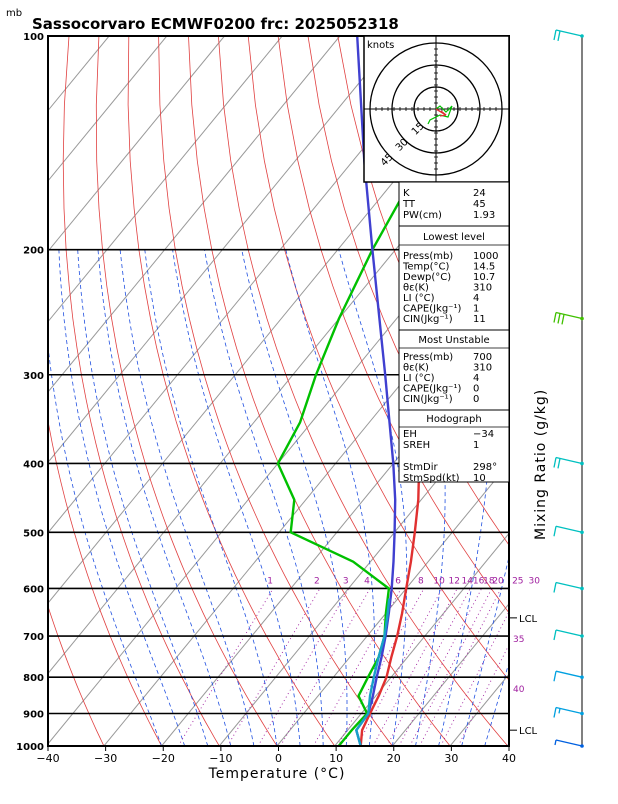 This screenshot has height=804, width=618. Describe the element at coordinates (419, 298) in the screenshot. I see `index-label: LI (°C)` at that location.